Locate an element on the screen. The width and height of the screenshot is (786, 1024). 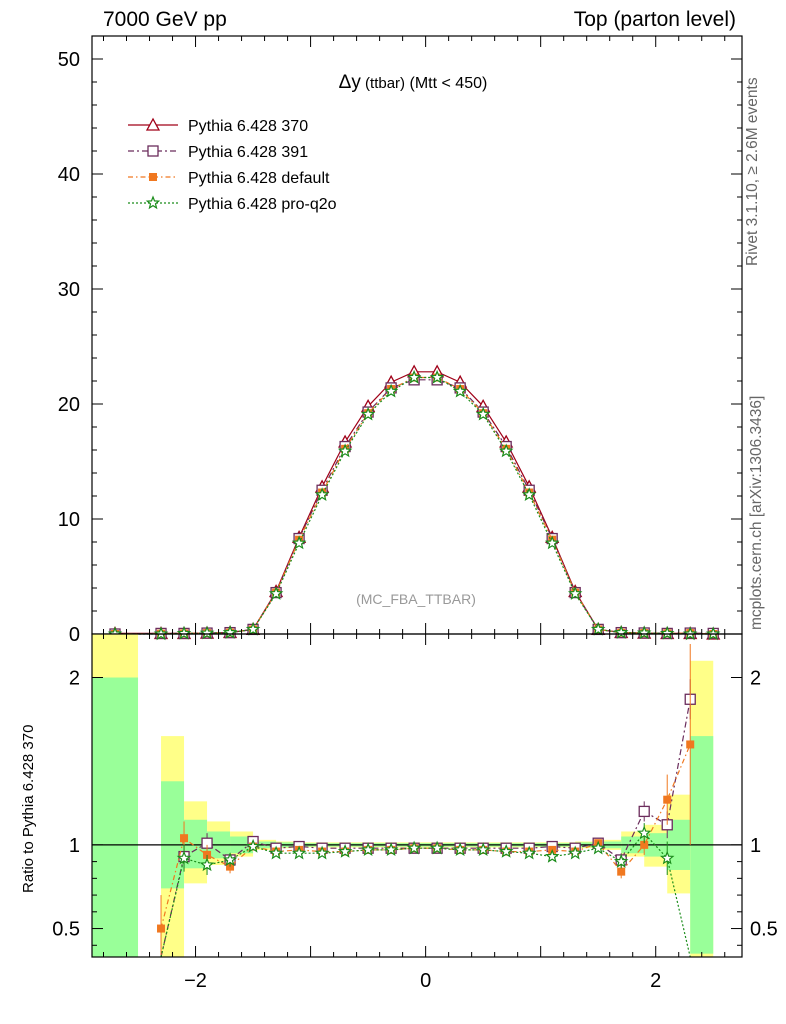
x-tick-label: 2 is located at coordinates (655, 981).